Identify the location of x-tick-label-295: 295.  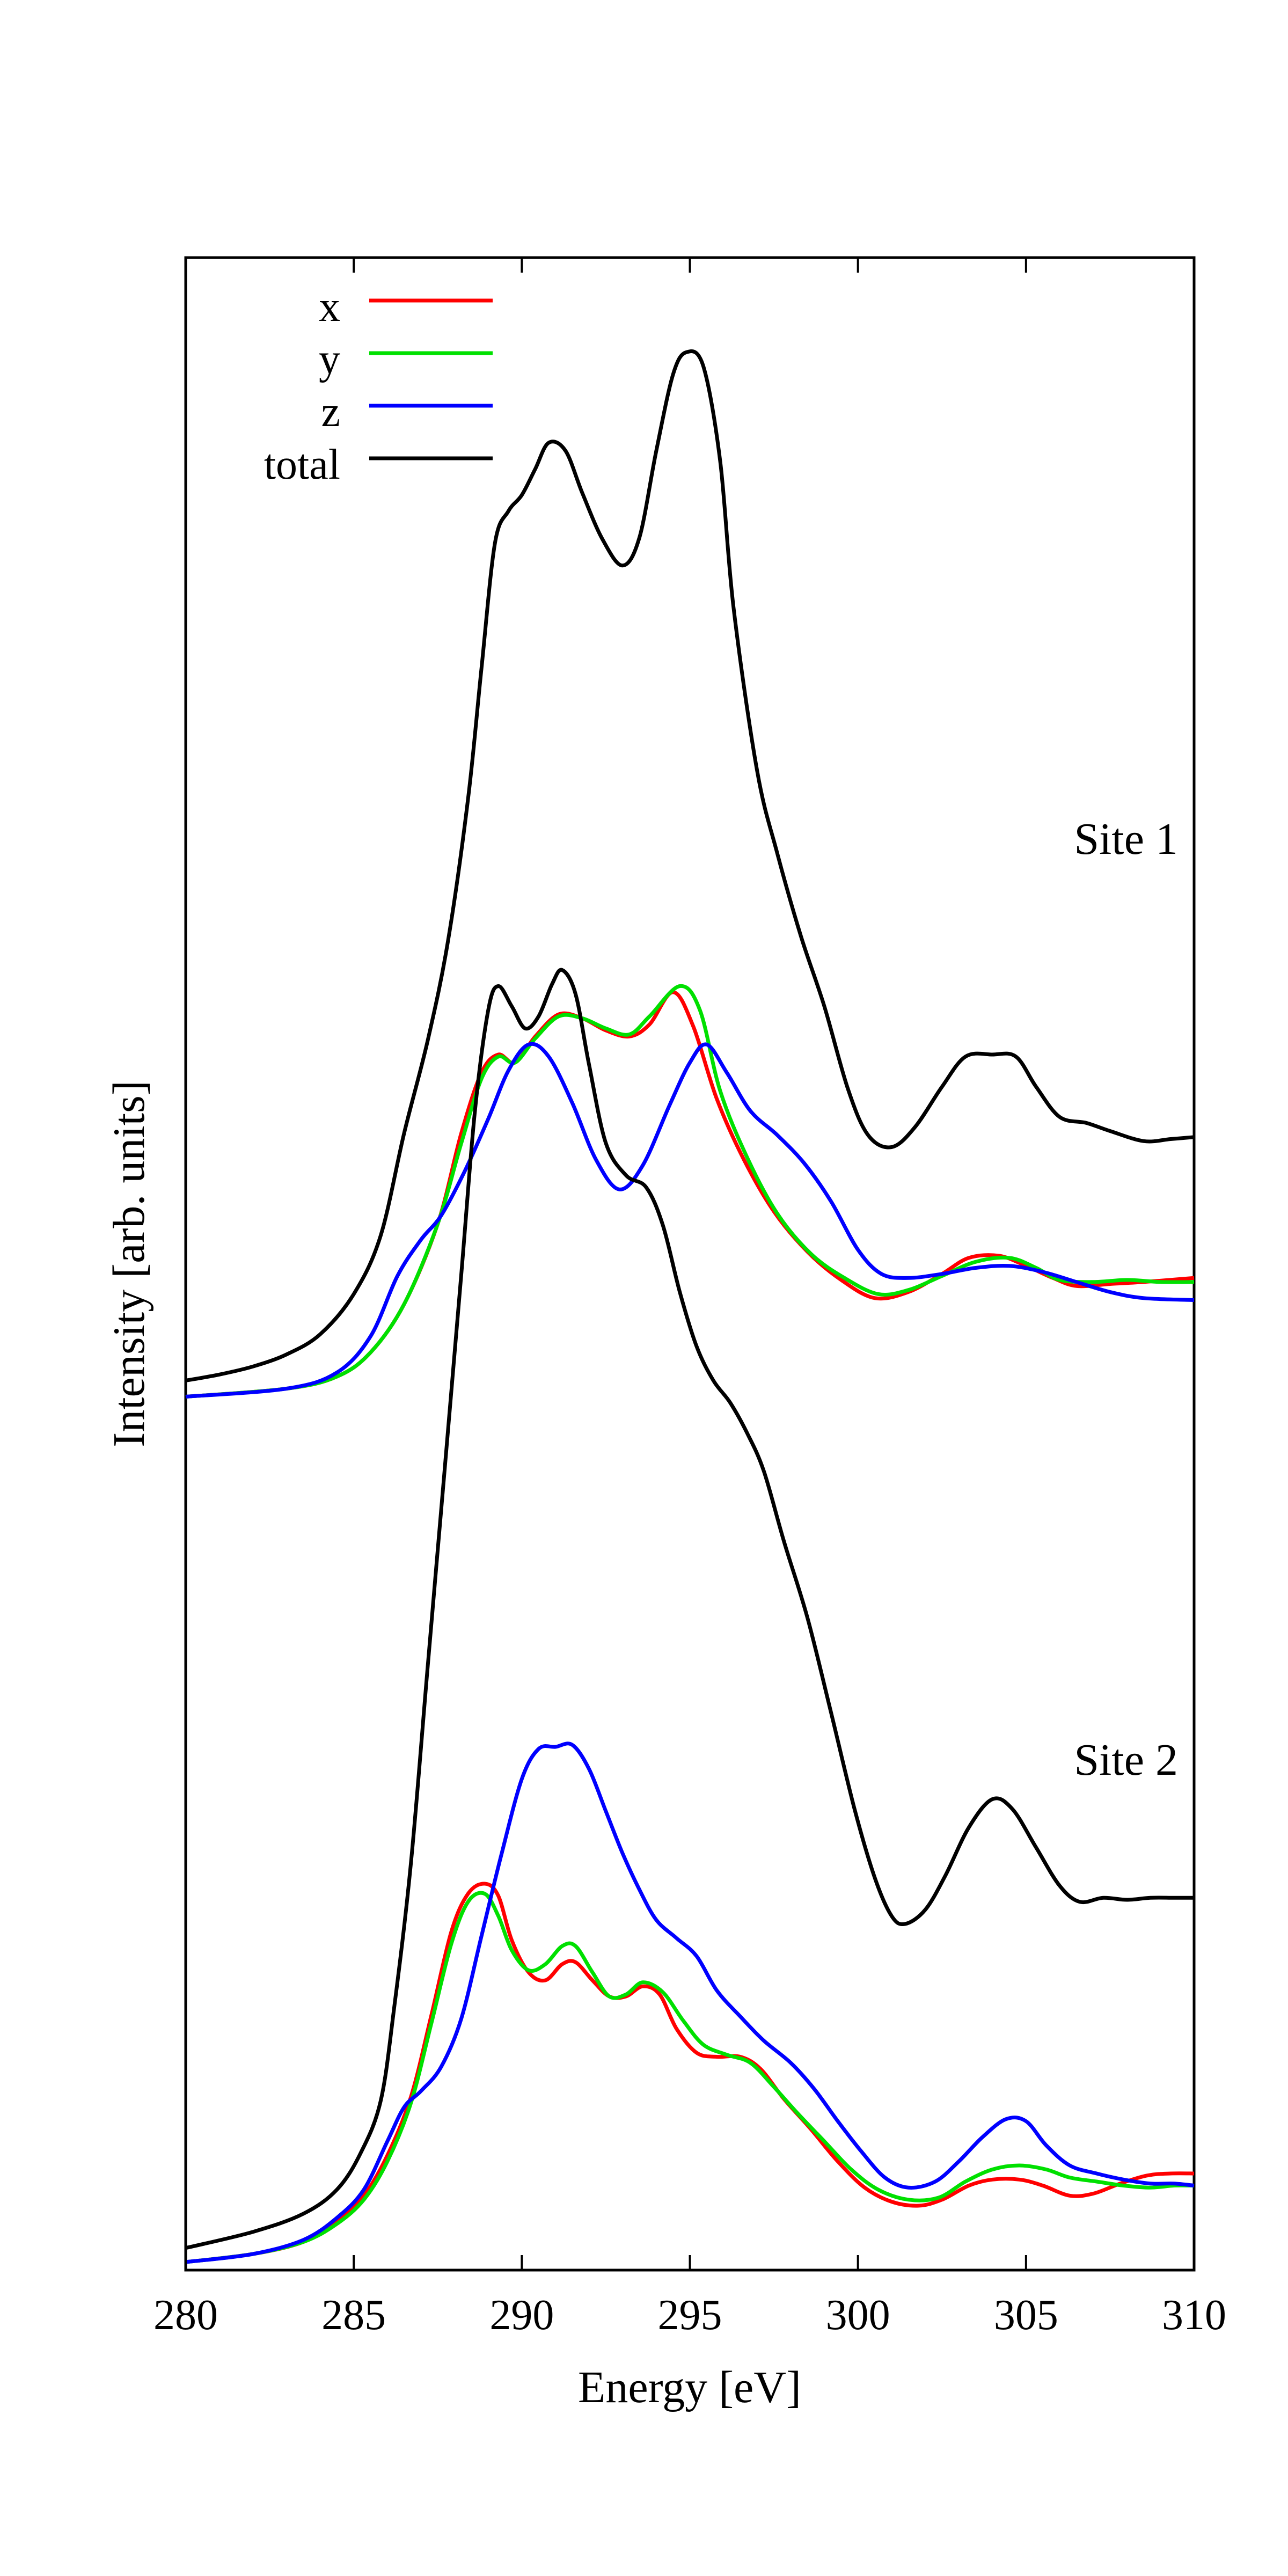
(690, 2315).